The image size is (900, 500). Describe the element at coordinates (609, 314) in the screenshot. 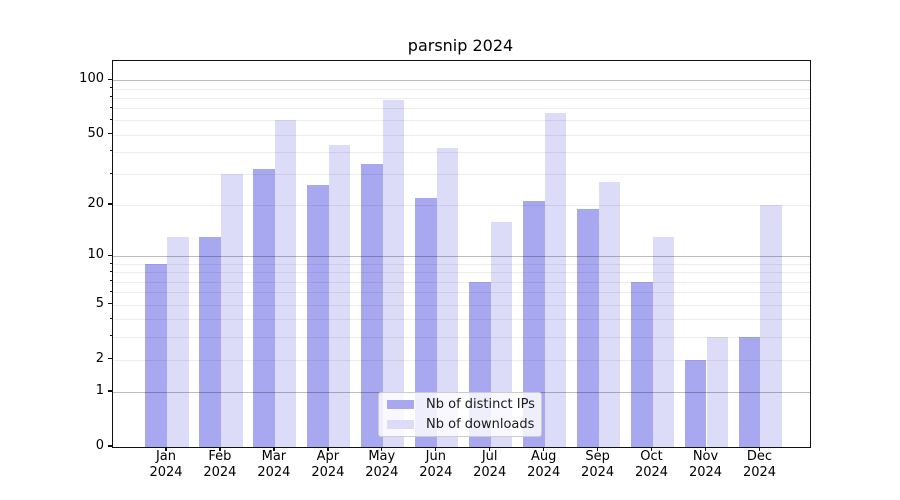

I see `bar-sep-downloads` at that location.